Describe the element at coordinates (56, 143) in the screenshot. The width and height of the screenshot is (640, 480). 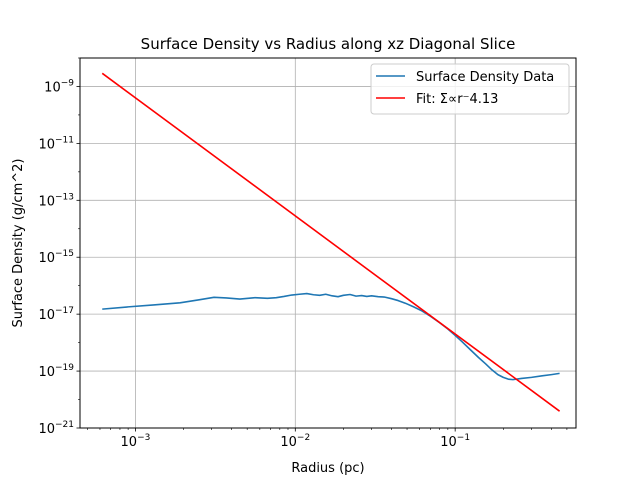
I see `y-tick-label: 10−11` at that location.